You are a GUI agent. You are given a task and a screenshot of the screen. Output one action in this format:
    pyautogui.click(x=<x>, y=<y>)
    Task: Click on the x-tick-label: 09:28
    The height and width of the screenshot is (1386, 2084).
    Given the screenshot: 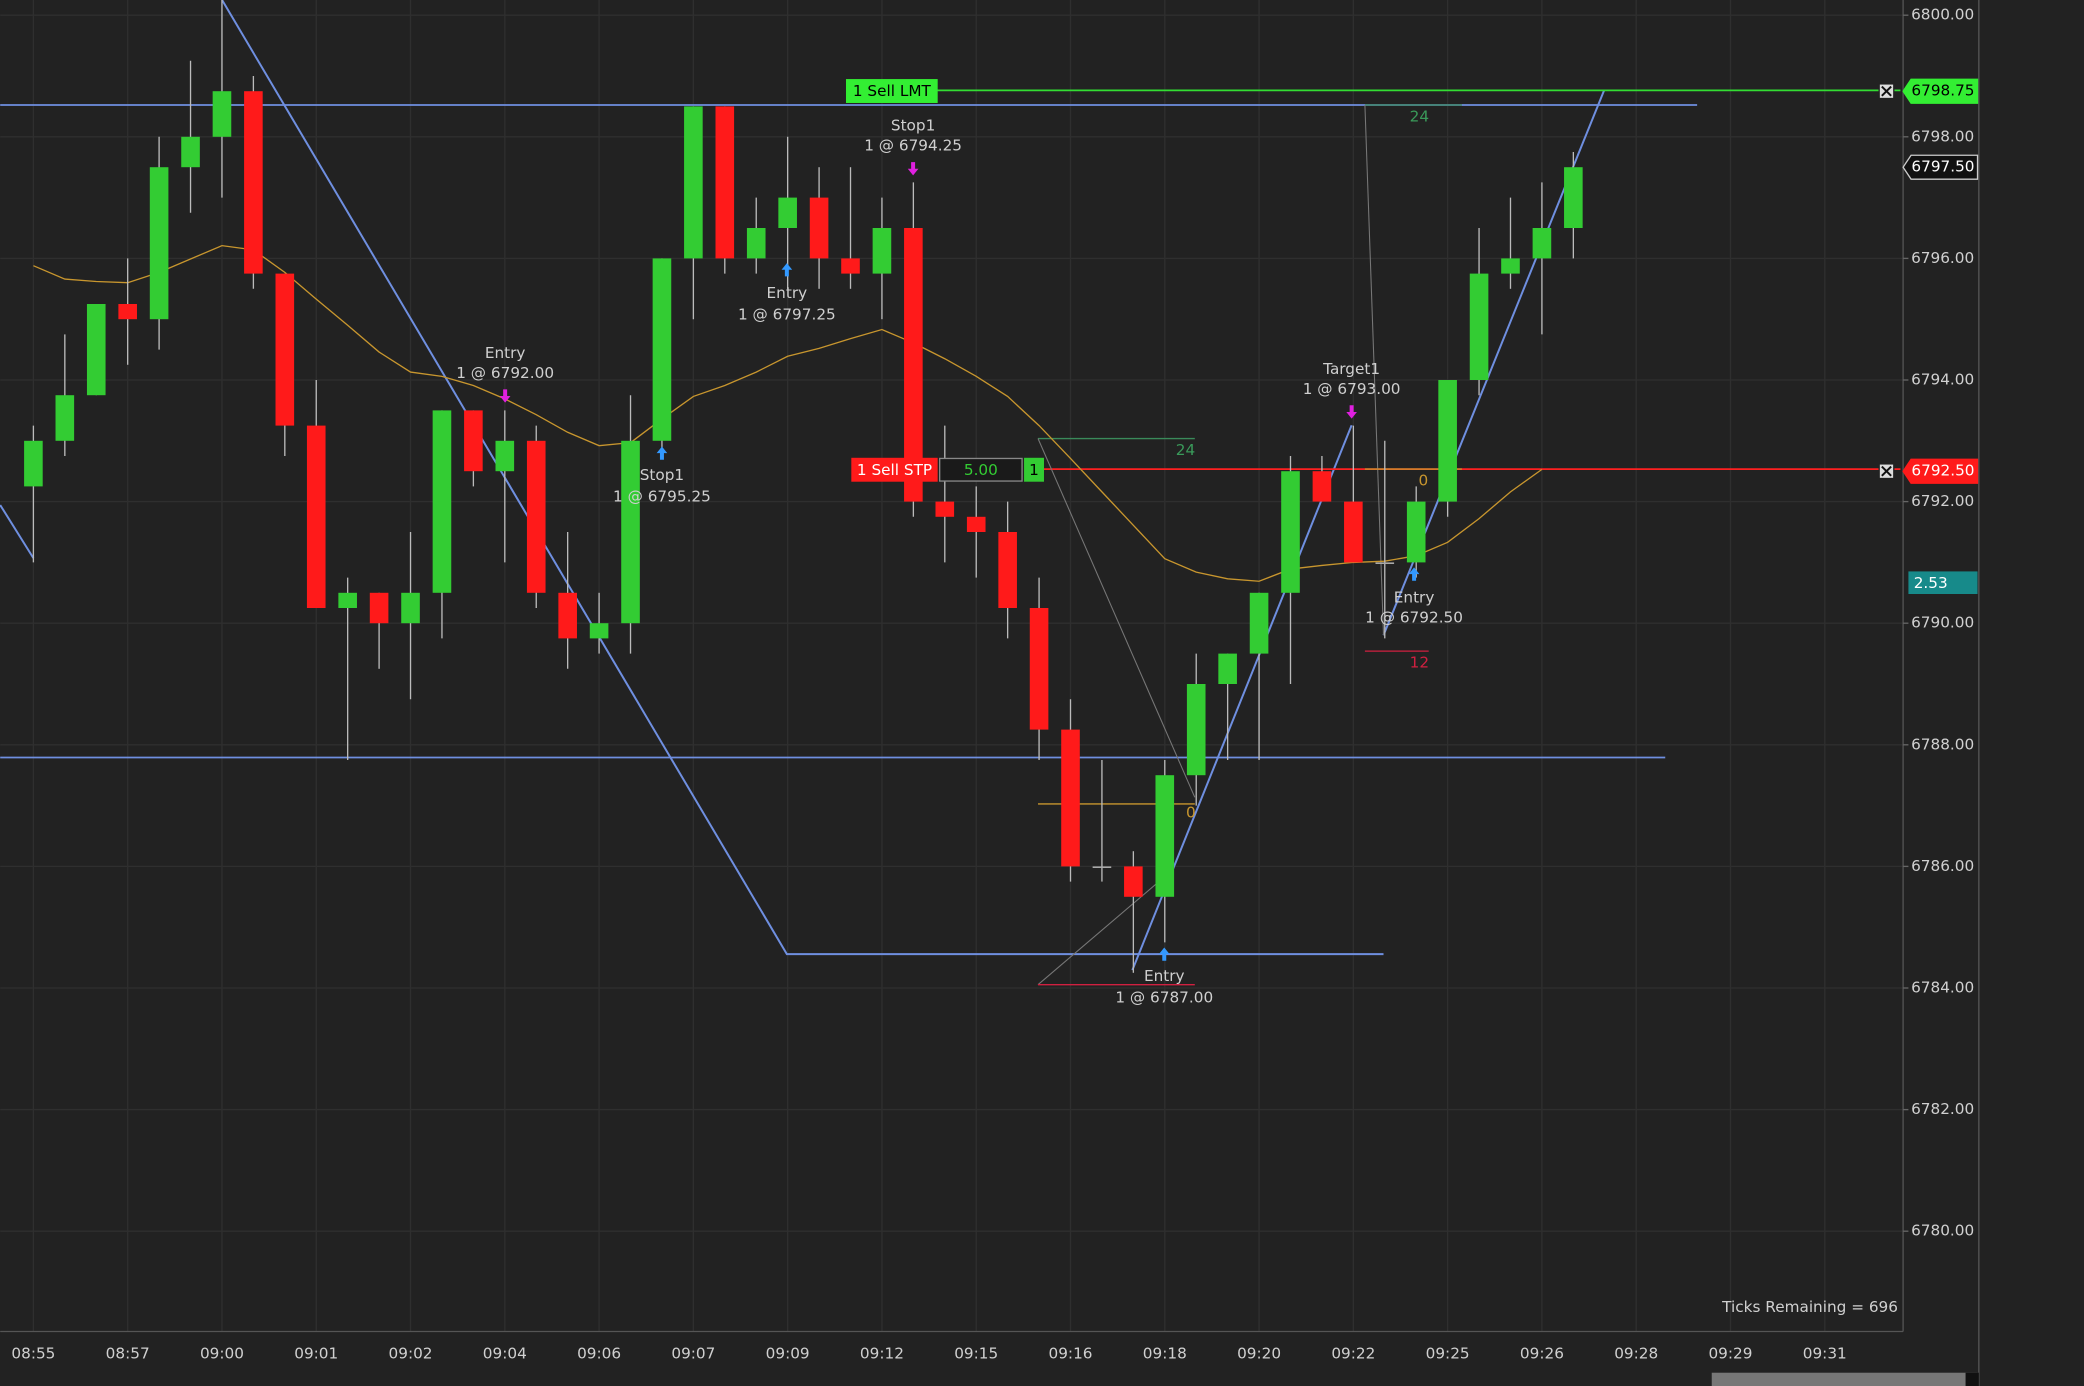 What is the action you would take?
    pyautogui.click(x=1636, y=1354)
    